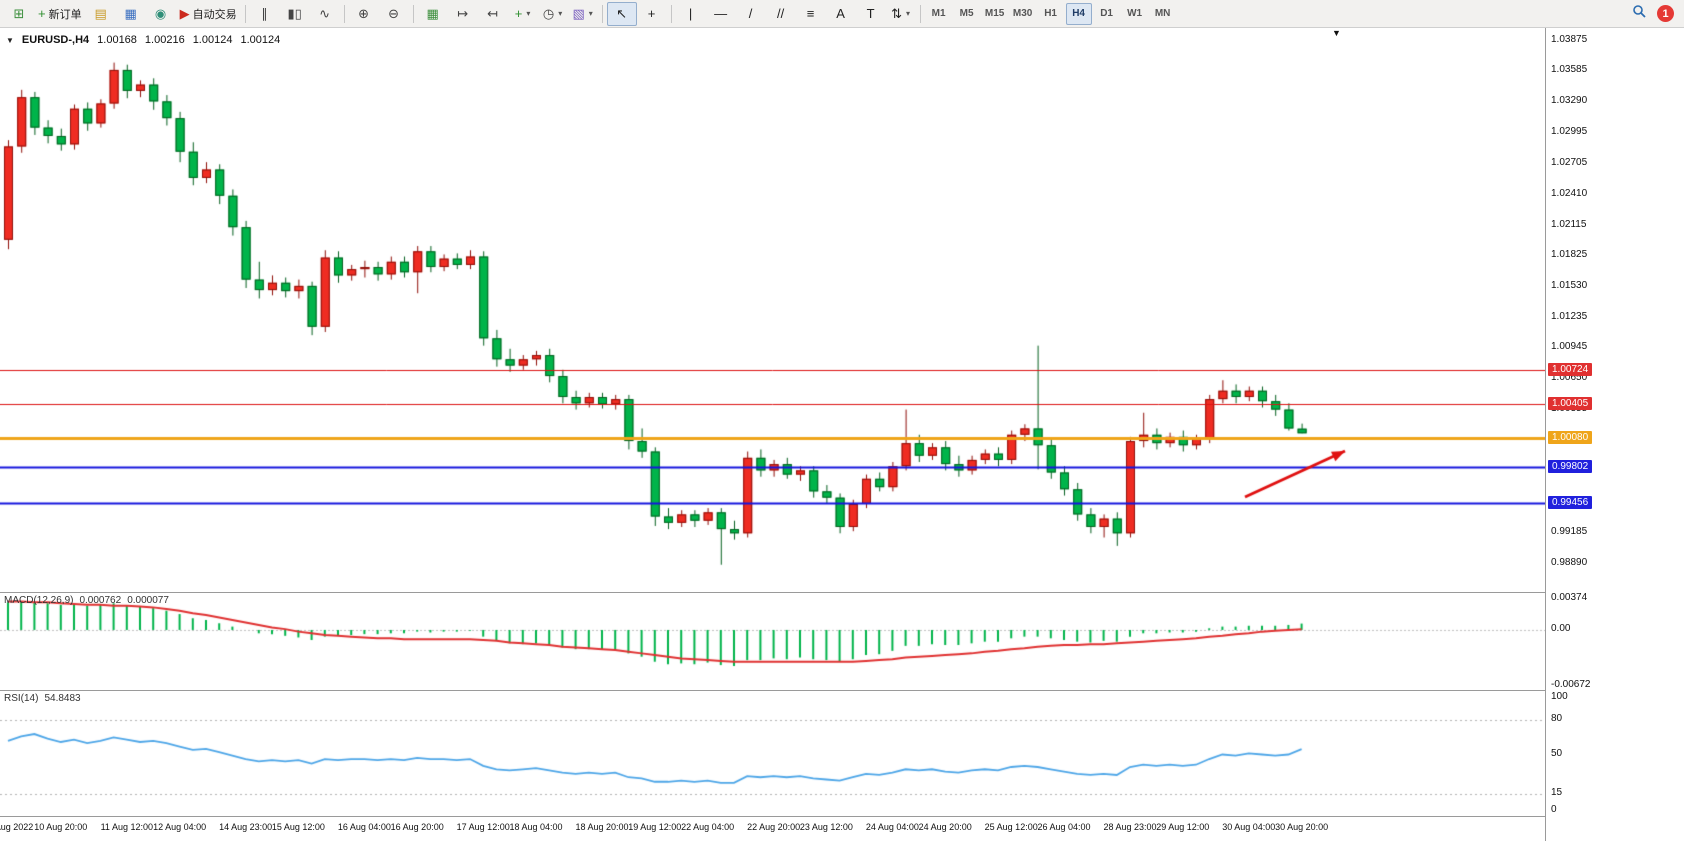 The image size is (1684, 841). I want to click on rsi-name: RSI(14), so click(21, 698).